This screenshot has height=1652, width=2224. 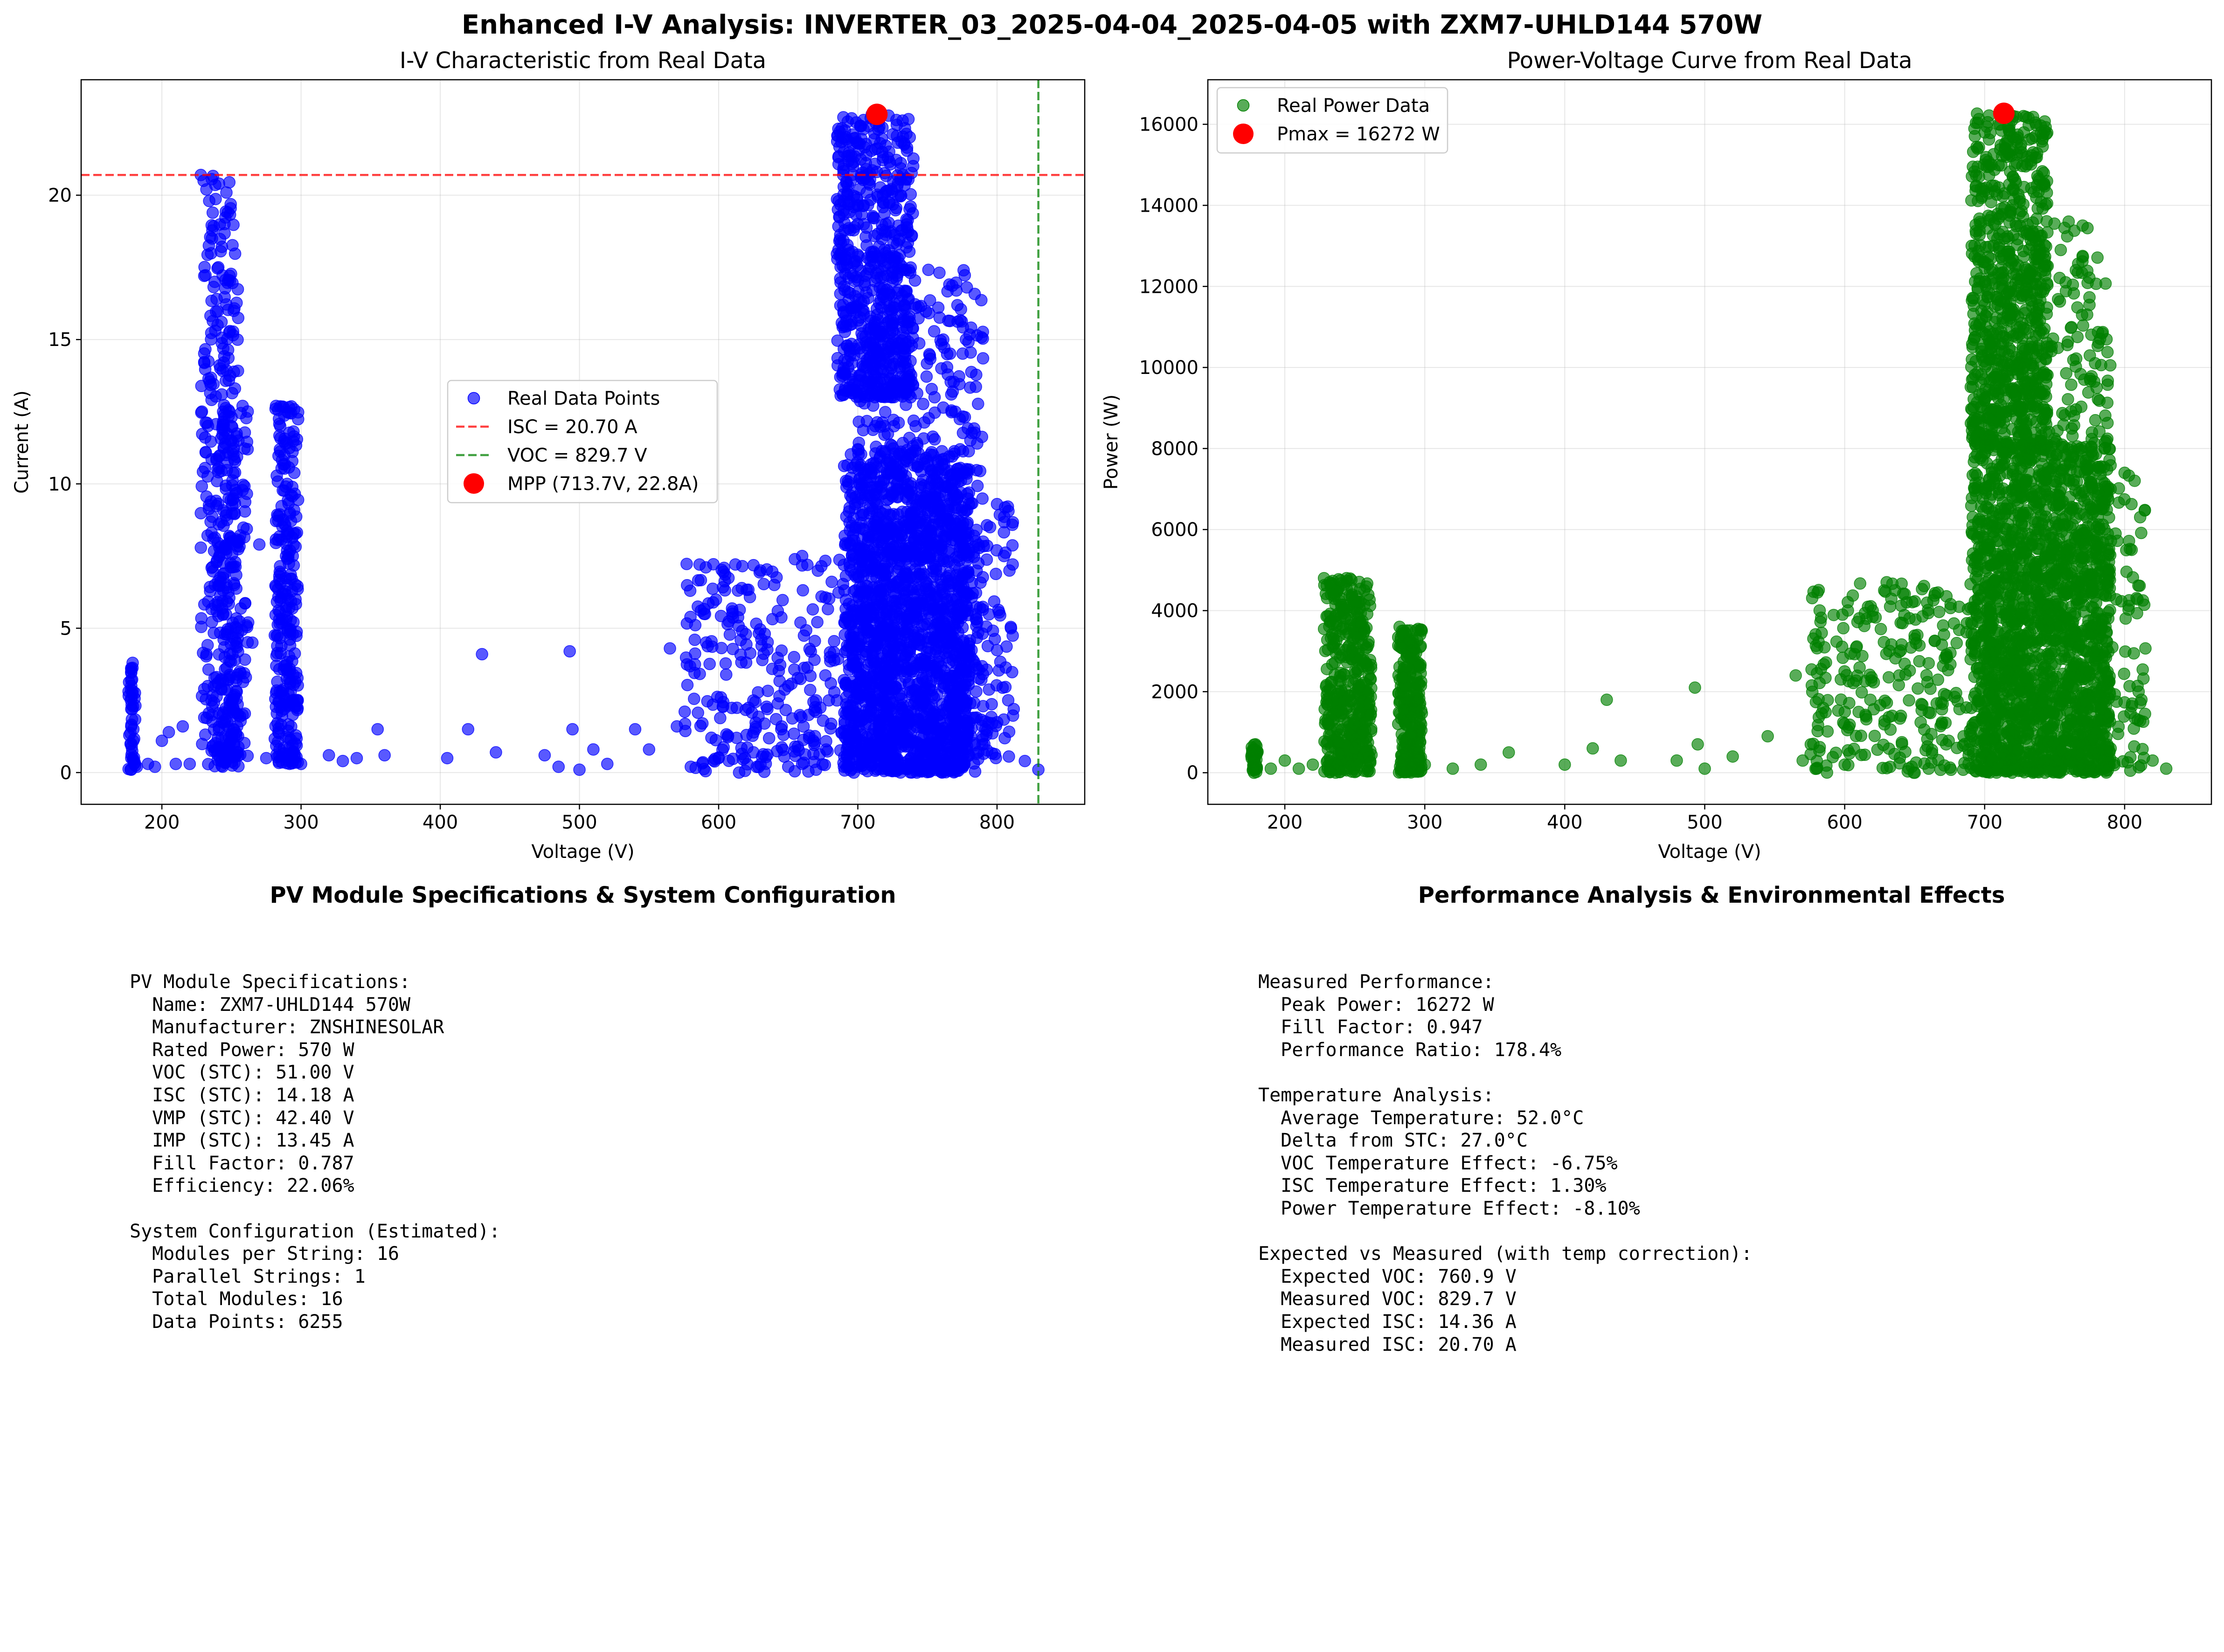 I want to click on x-tick-label: 300, so click(x=301, y=822).